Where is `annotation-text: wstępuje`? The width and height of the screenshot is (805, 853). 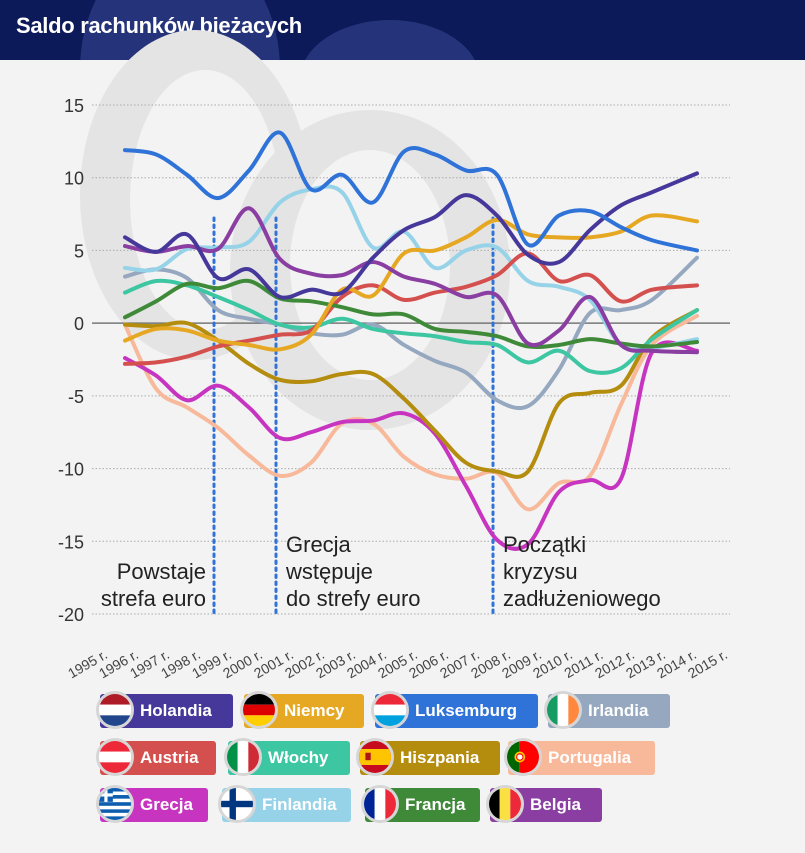
annotation-text: wstępuje is located at coordinates (329, 571).